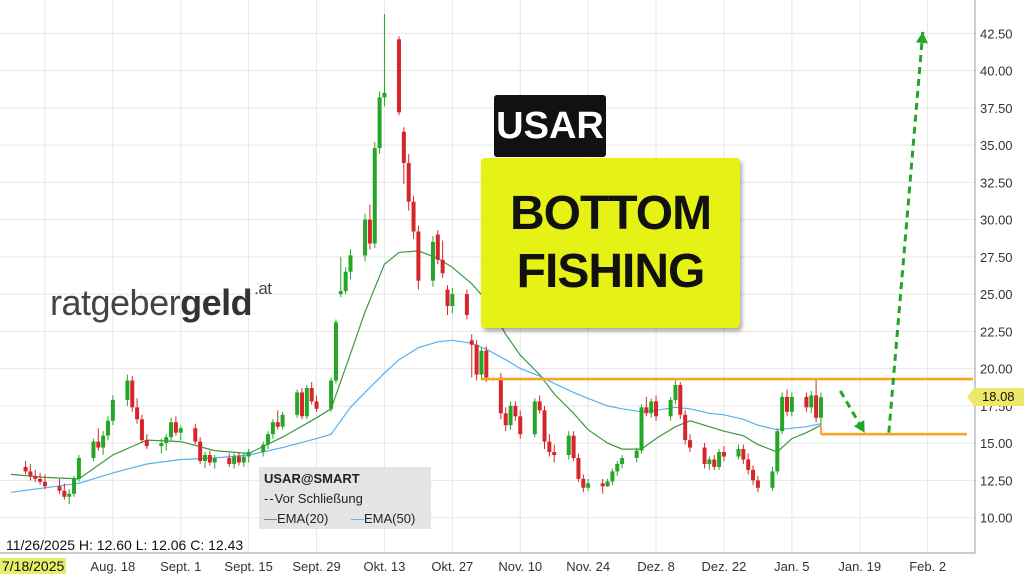 The image size is (1024, 575). Describe the element at coordinates (216, 302) in the screenshot. I see `brand-logo-bold: geld` at that location.